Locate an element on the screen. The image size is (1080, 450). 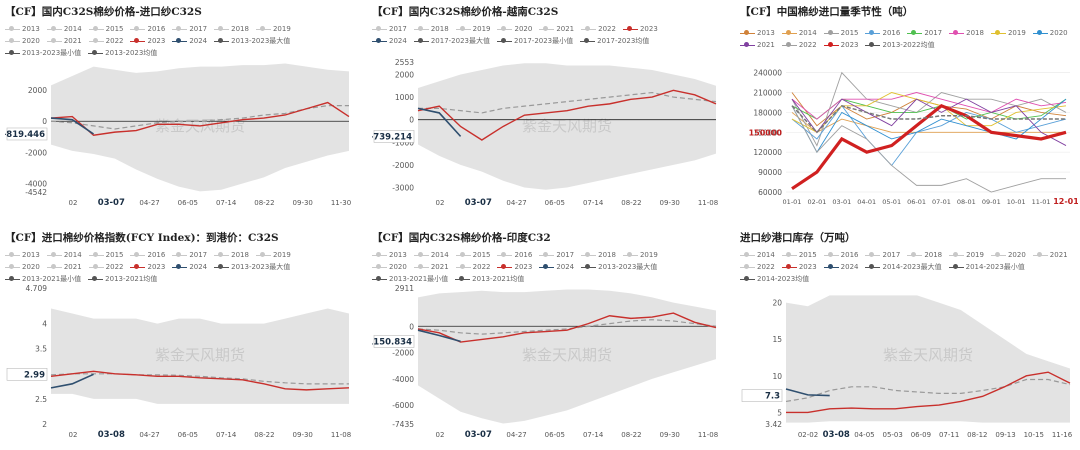
legend-item: 2014-2023最小值 is located at coordinates (986, 267).